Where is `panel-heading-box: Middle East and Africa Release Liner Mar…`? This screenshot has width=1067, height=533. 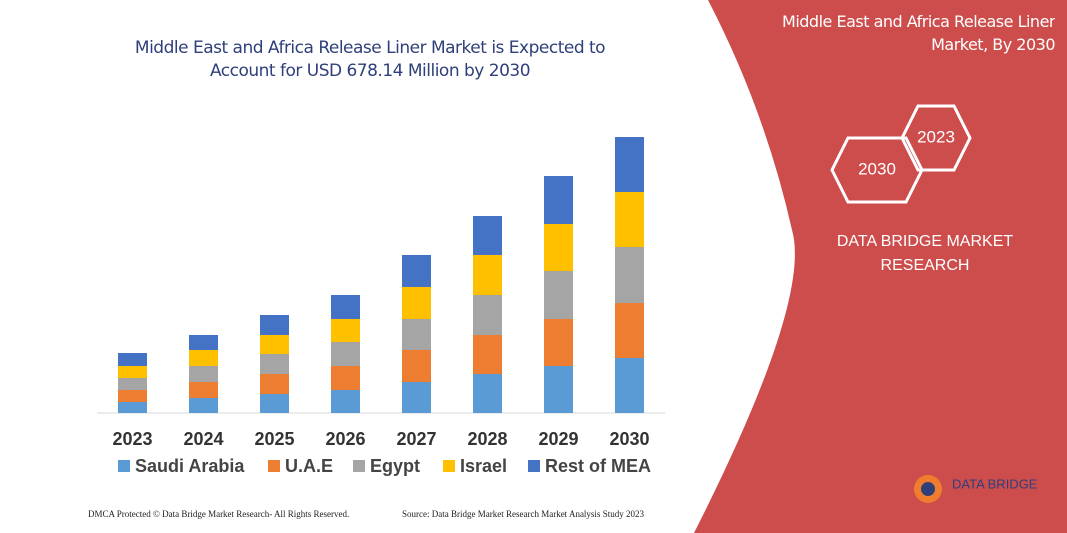
panel-heading-box: Middle East and Africa Release Liner Mar… is located at coordinates (918, 33).